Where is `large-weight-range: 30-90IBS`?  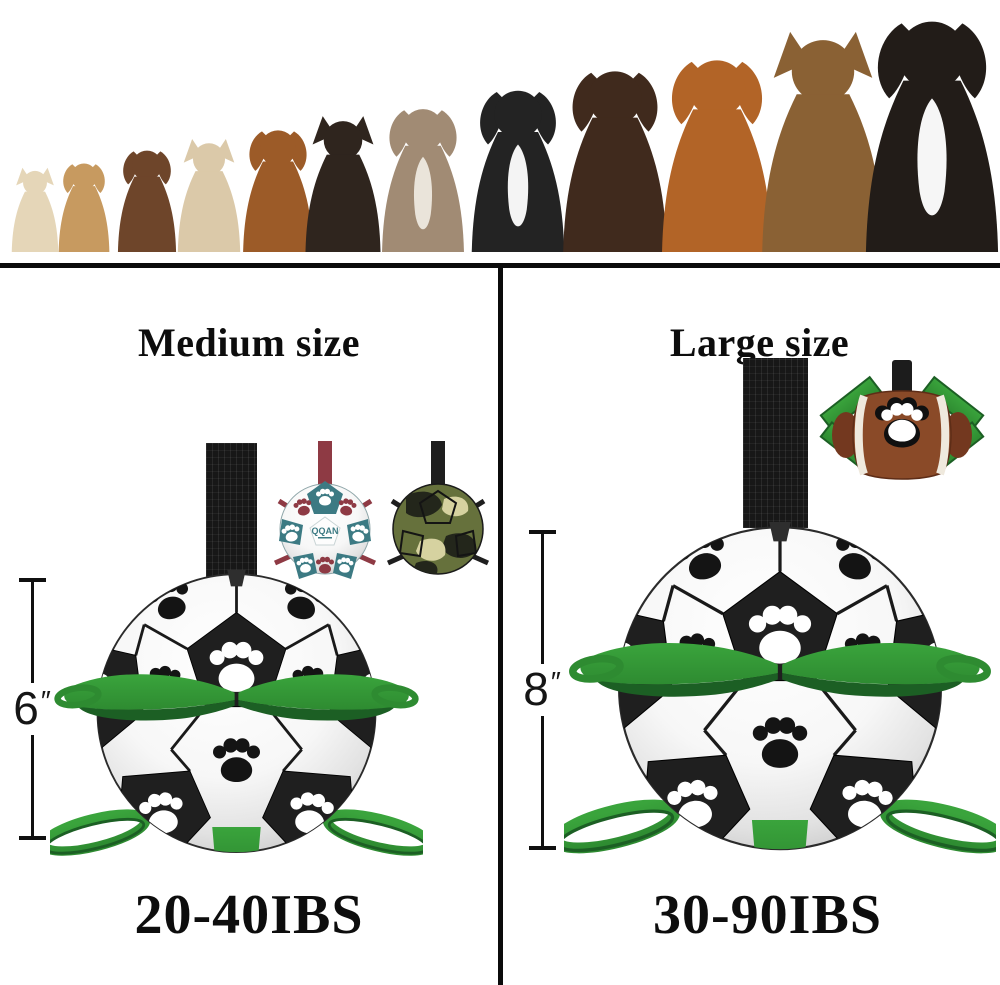
large-weight-range: 30-90IBS is located at coordinates (767, 915).